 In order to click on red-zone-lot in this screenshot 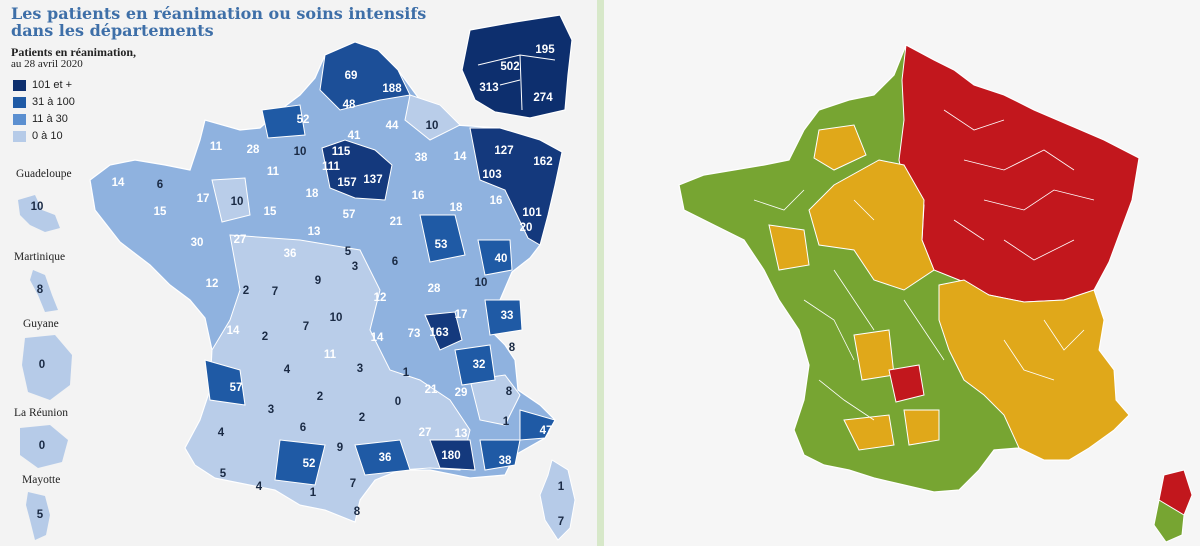, I will do `click(906, 383)`.